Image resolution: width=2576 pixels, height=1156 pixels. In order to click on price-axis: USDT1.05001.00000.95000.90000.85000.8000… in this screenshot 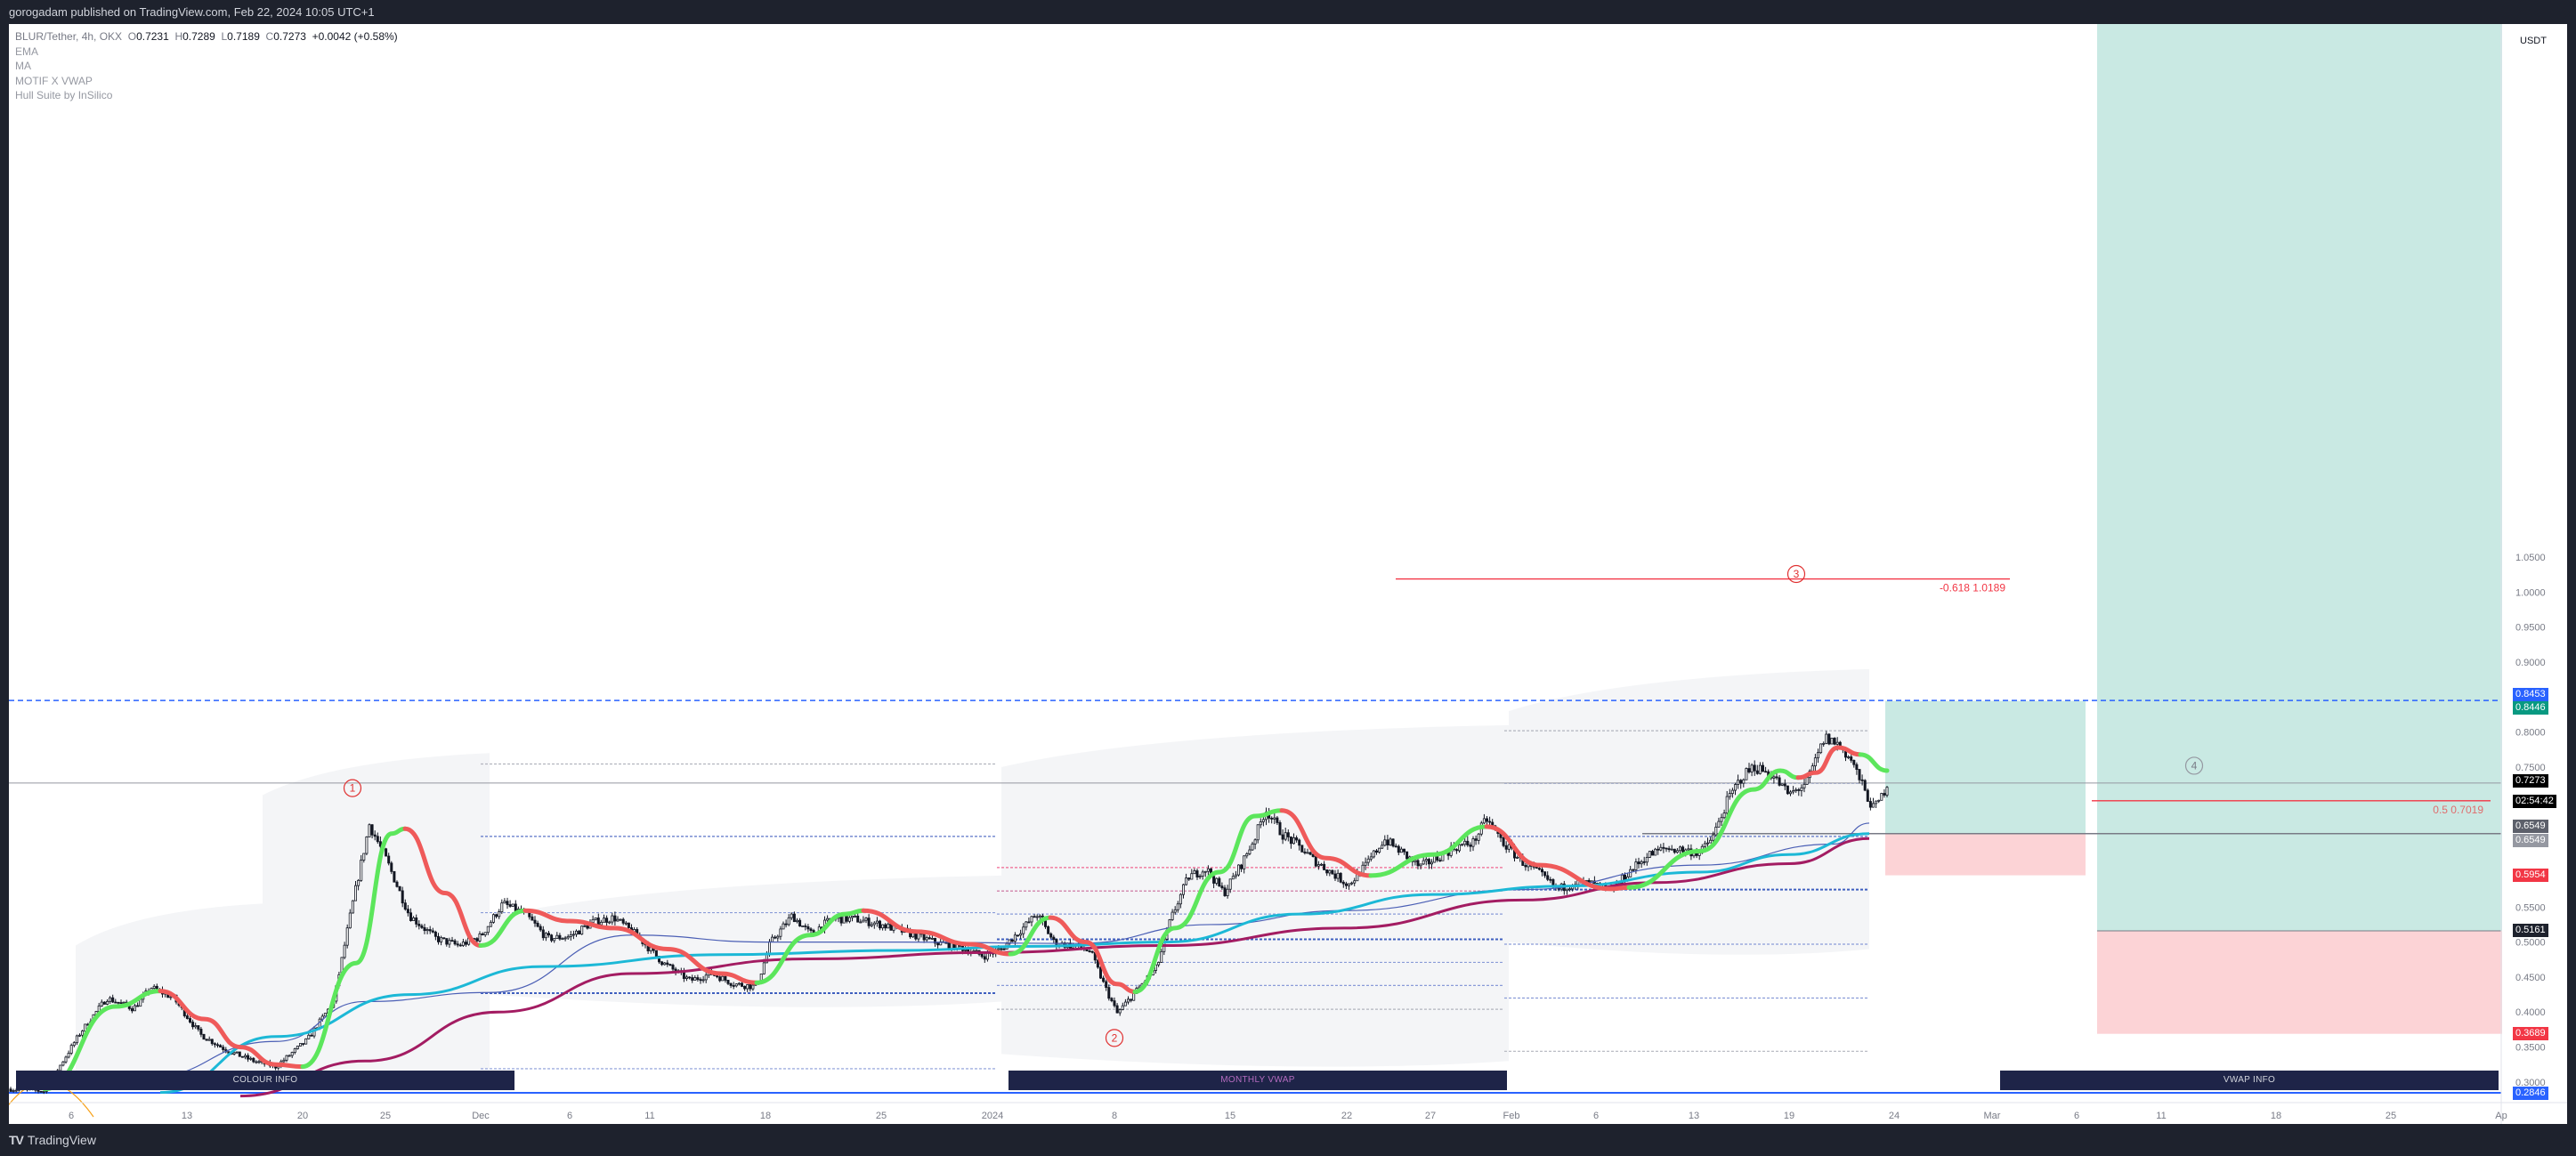, I will do `click(2531, 562)`.